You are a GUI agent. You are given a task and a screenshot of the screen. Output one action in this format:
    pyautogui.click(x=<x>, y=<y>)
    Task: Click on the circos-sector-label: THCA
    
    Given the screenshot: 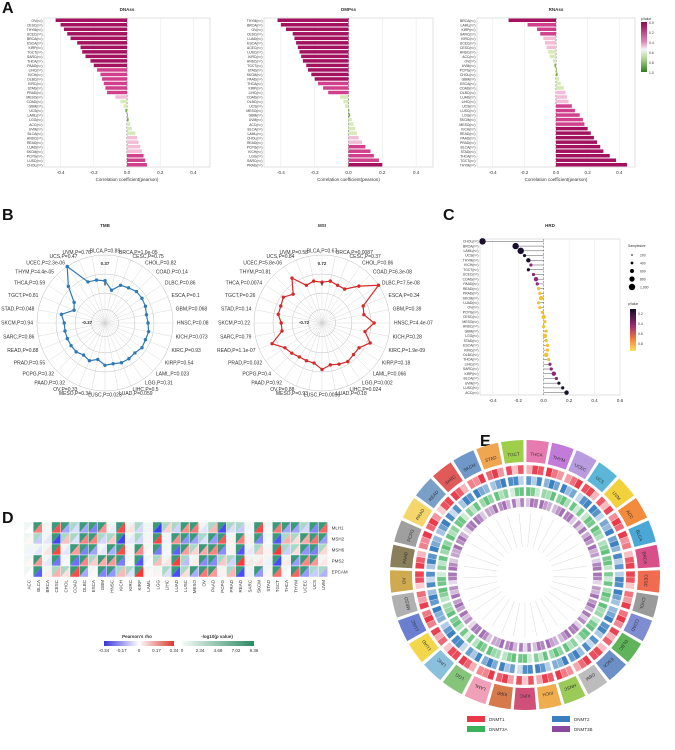 What is the action you would take?
    pyautogui.click(x=536, y=454)
    